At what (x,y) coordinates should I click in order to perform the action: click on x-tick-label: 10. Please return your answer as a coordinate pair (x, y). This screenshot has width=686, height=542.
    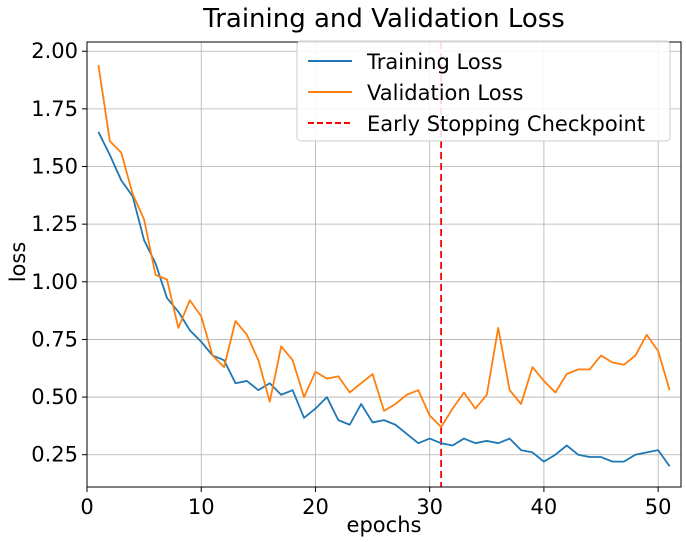
    Looking at the image, I should click on (201, 507).